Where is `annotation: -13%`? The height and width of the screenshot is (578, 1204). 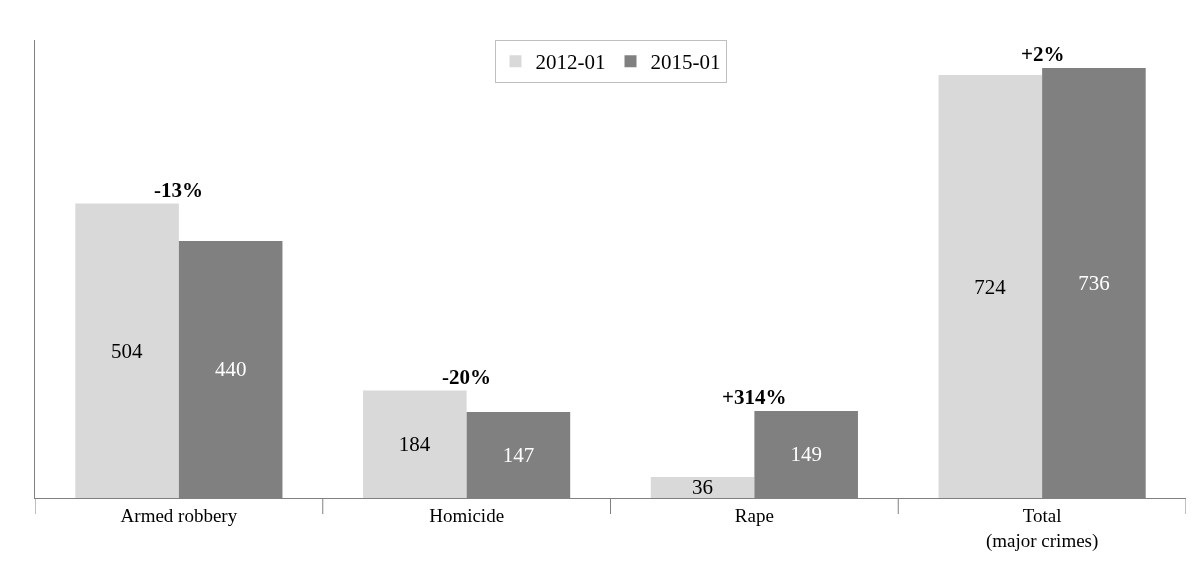
annotation: -13% is located at coordinates (178, 190).